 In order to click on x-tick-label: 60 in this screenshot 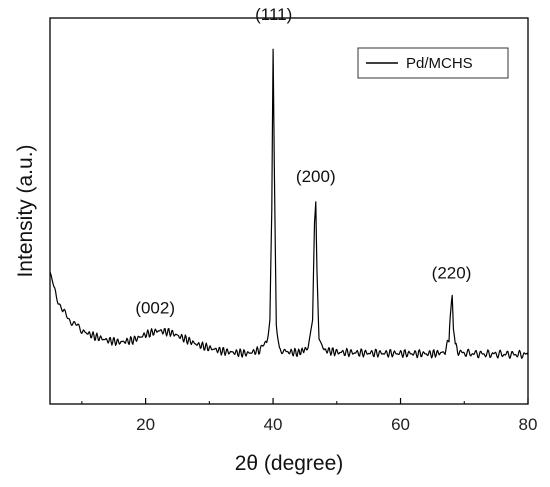, I will do `click(400, 424)`.